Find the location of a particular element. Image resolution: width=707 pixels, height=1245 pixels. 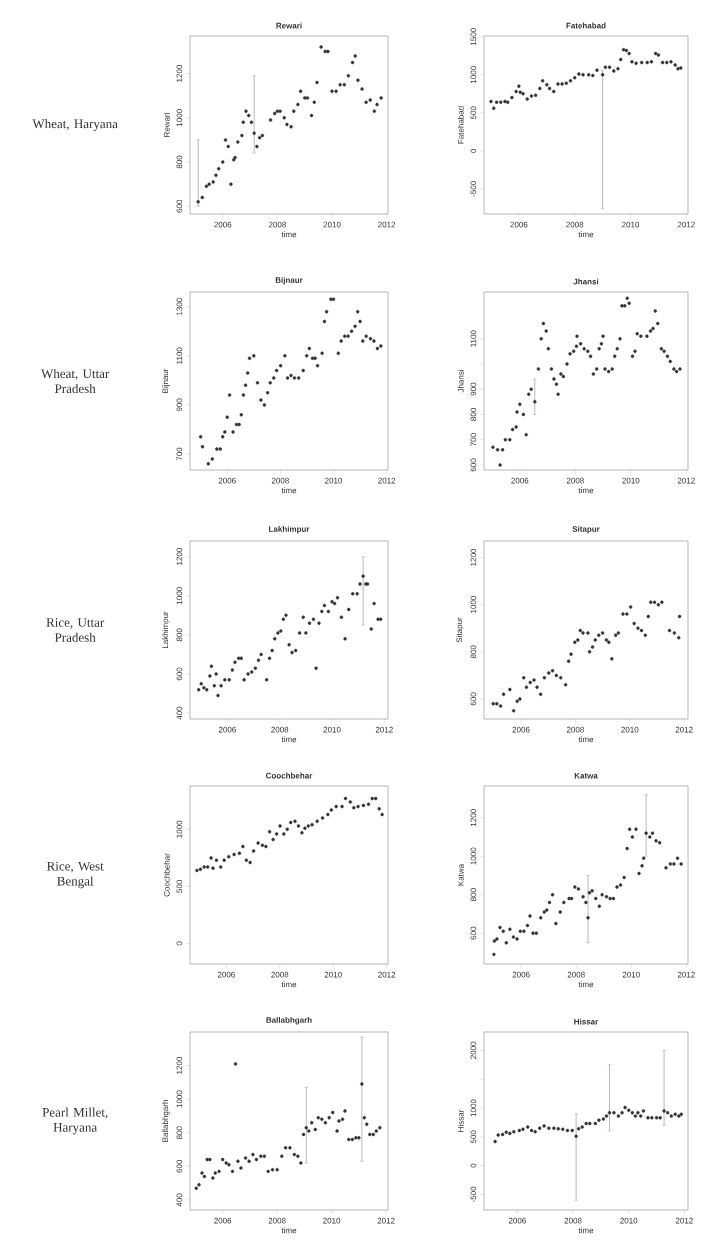

chart-title: Fatehabad is located at coordinates (586, 25).